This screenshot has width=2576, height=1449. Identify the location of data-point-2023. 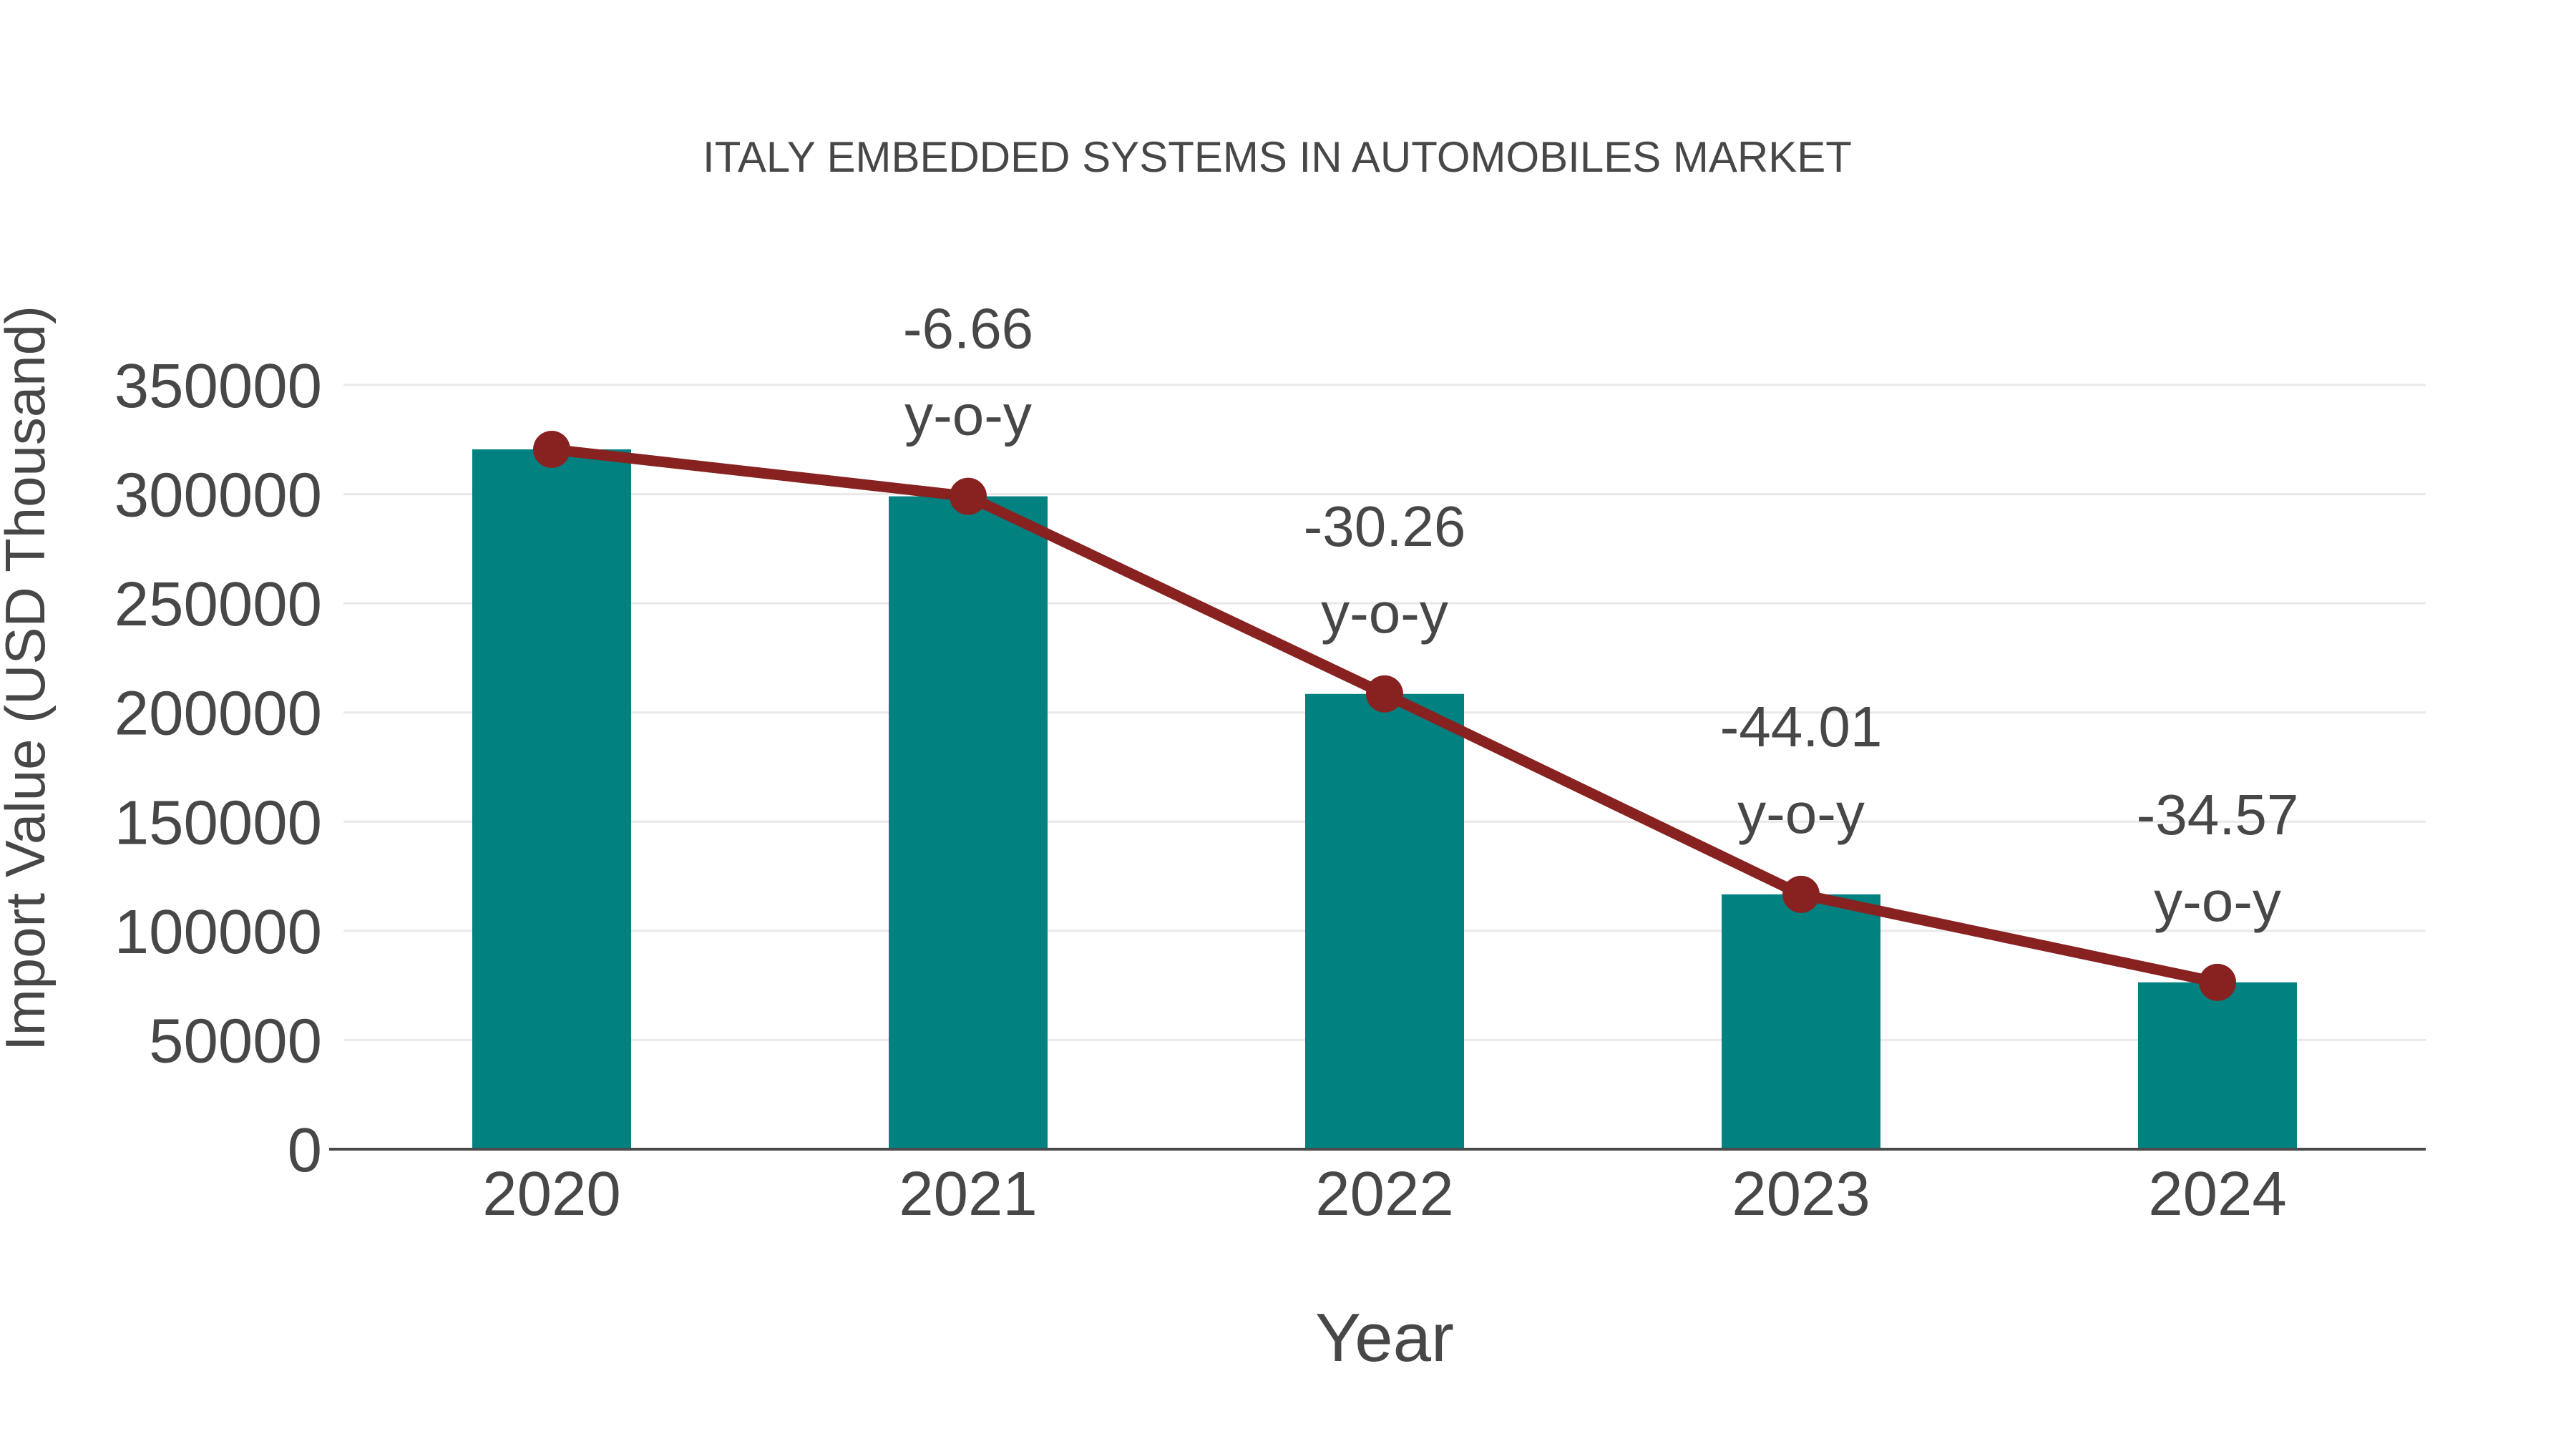
(1801, 894).